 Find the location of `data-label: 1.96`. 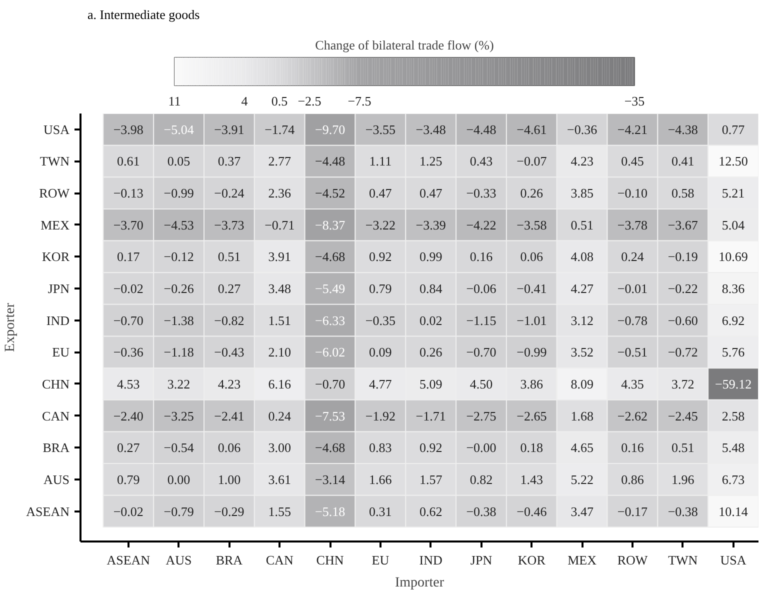

data-label: 1.96 is located at coordinates (683, 479).